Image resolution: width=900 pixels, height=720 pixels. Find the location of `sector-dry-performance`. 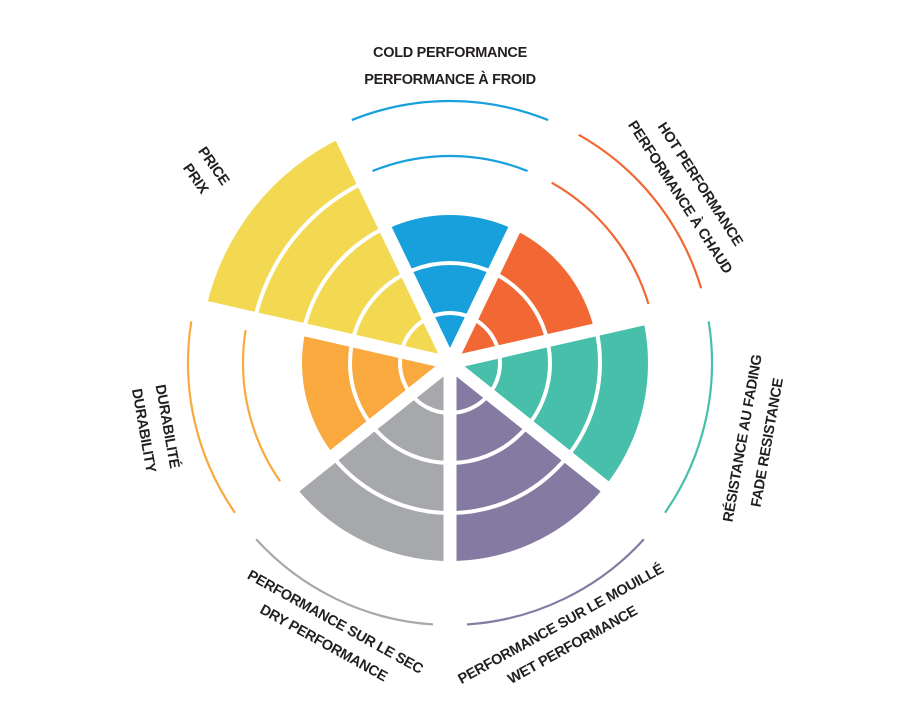

sector-dry-performance is located at coordinates (371, 463).